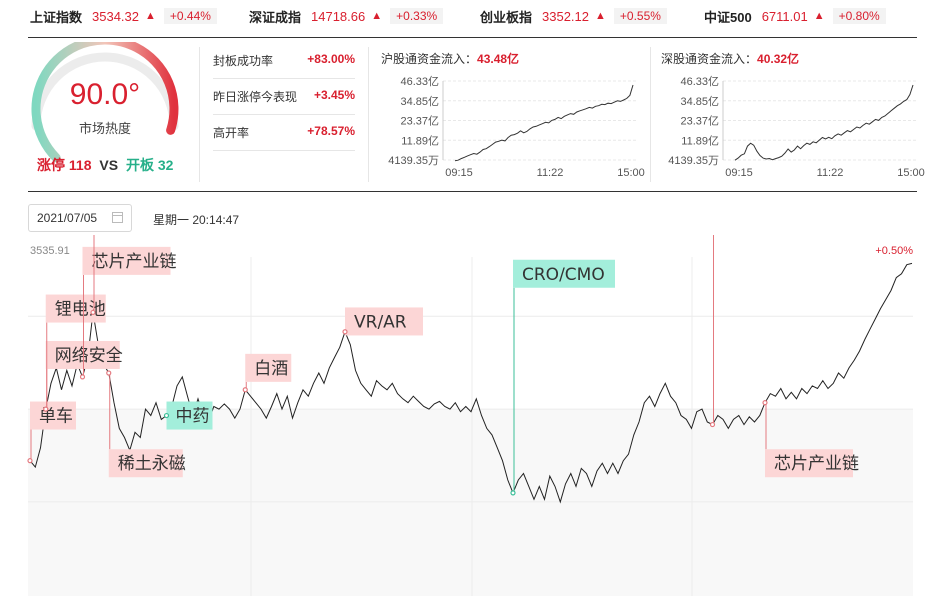 The image size is (941, 596). What do you see at coordinates (459, 173) in the screenshot?
I see `flow-x-tick: 09:15` at bounding box center [459, 173].